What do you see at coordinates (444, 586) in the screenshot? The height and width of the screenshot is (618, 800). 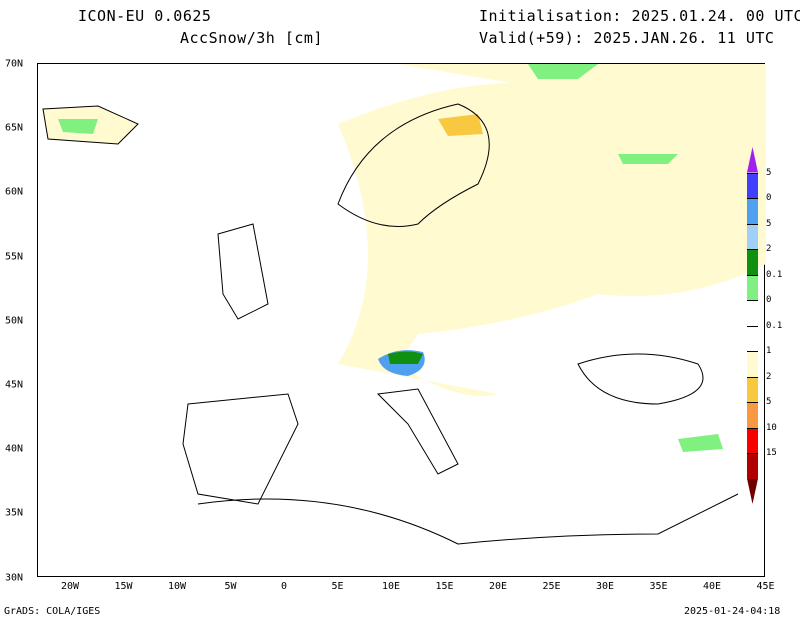 I see `x-tick-label: 15E` at bounding box center [444, 586].